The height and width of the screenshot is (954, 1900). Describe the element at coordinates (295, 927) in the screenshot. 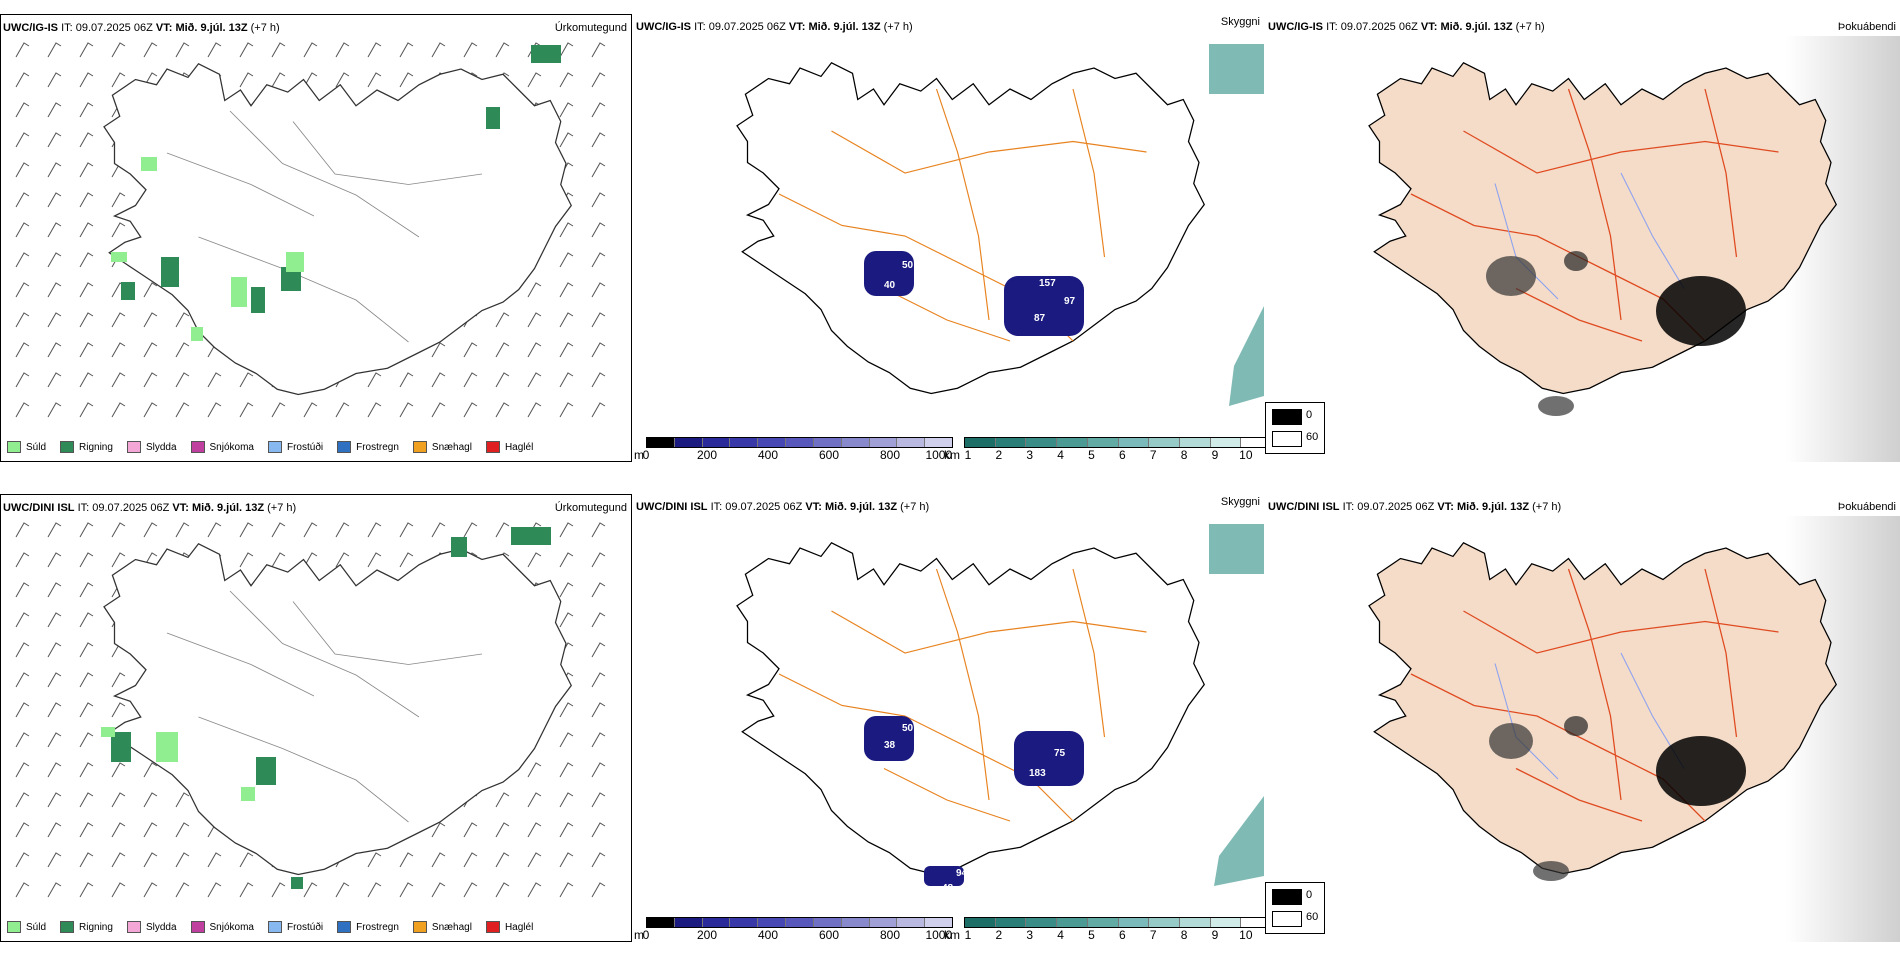

I see `legend-item-frostudi: Frostúði` at that location.